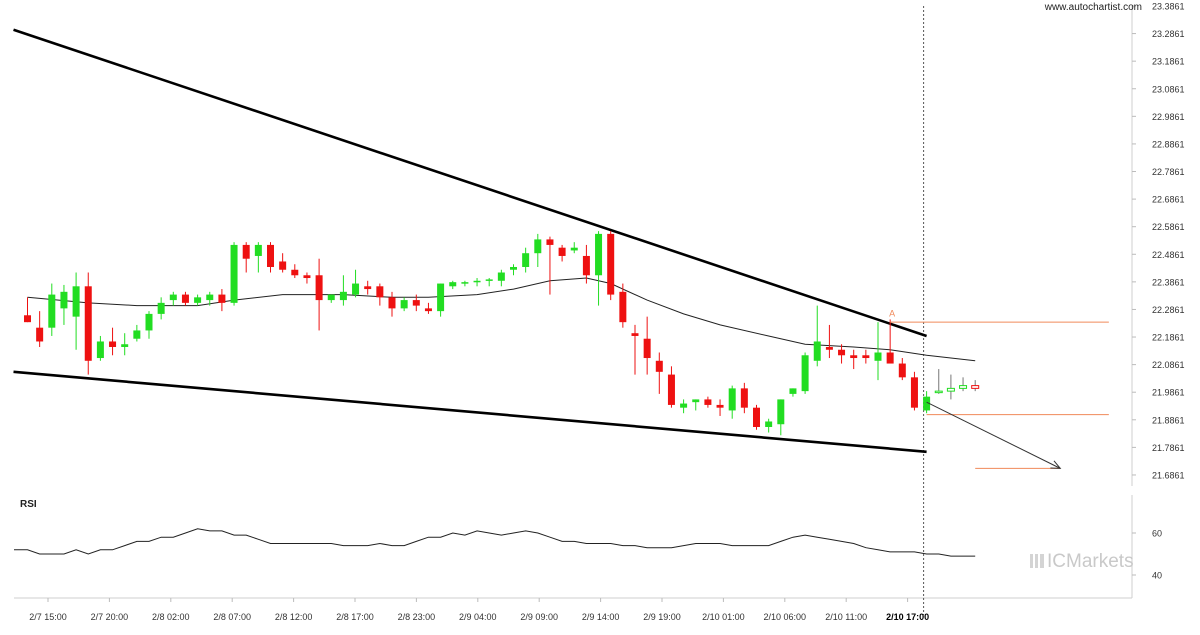  Describe the element at coordinates (1168, 255) in the screenshot. I see `price-tick-label: 22.4861` at that location.